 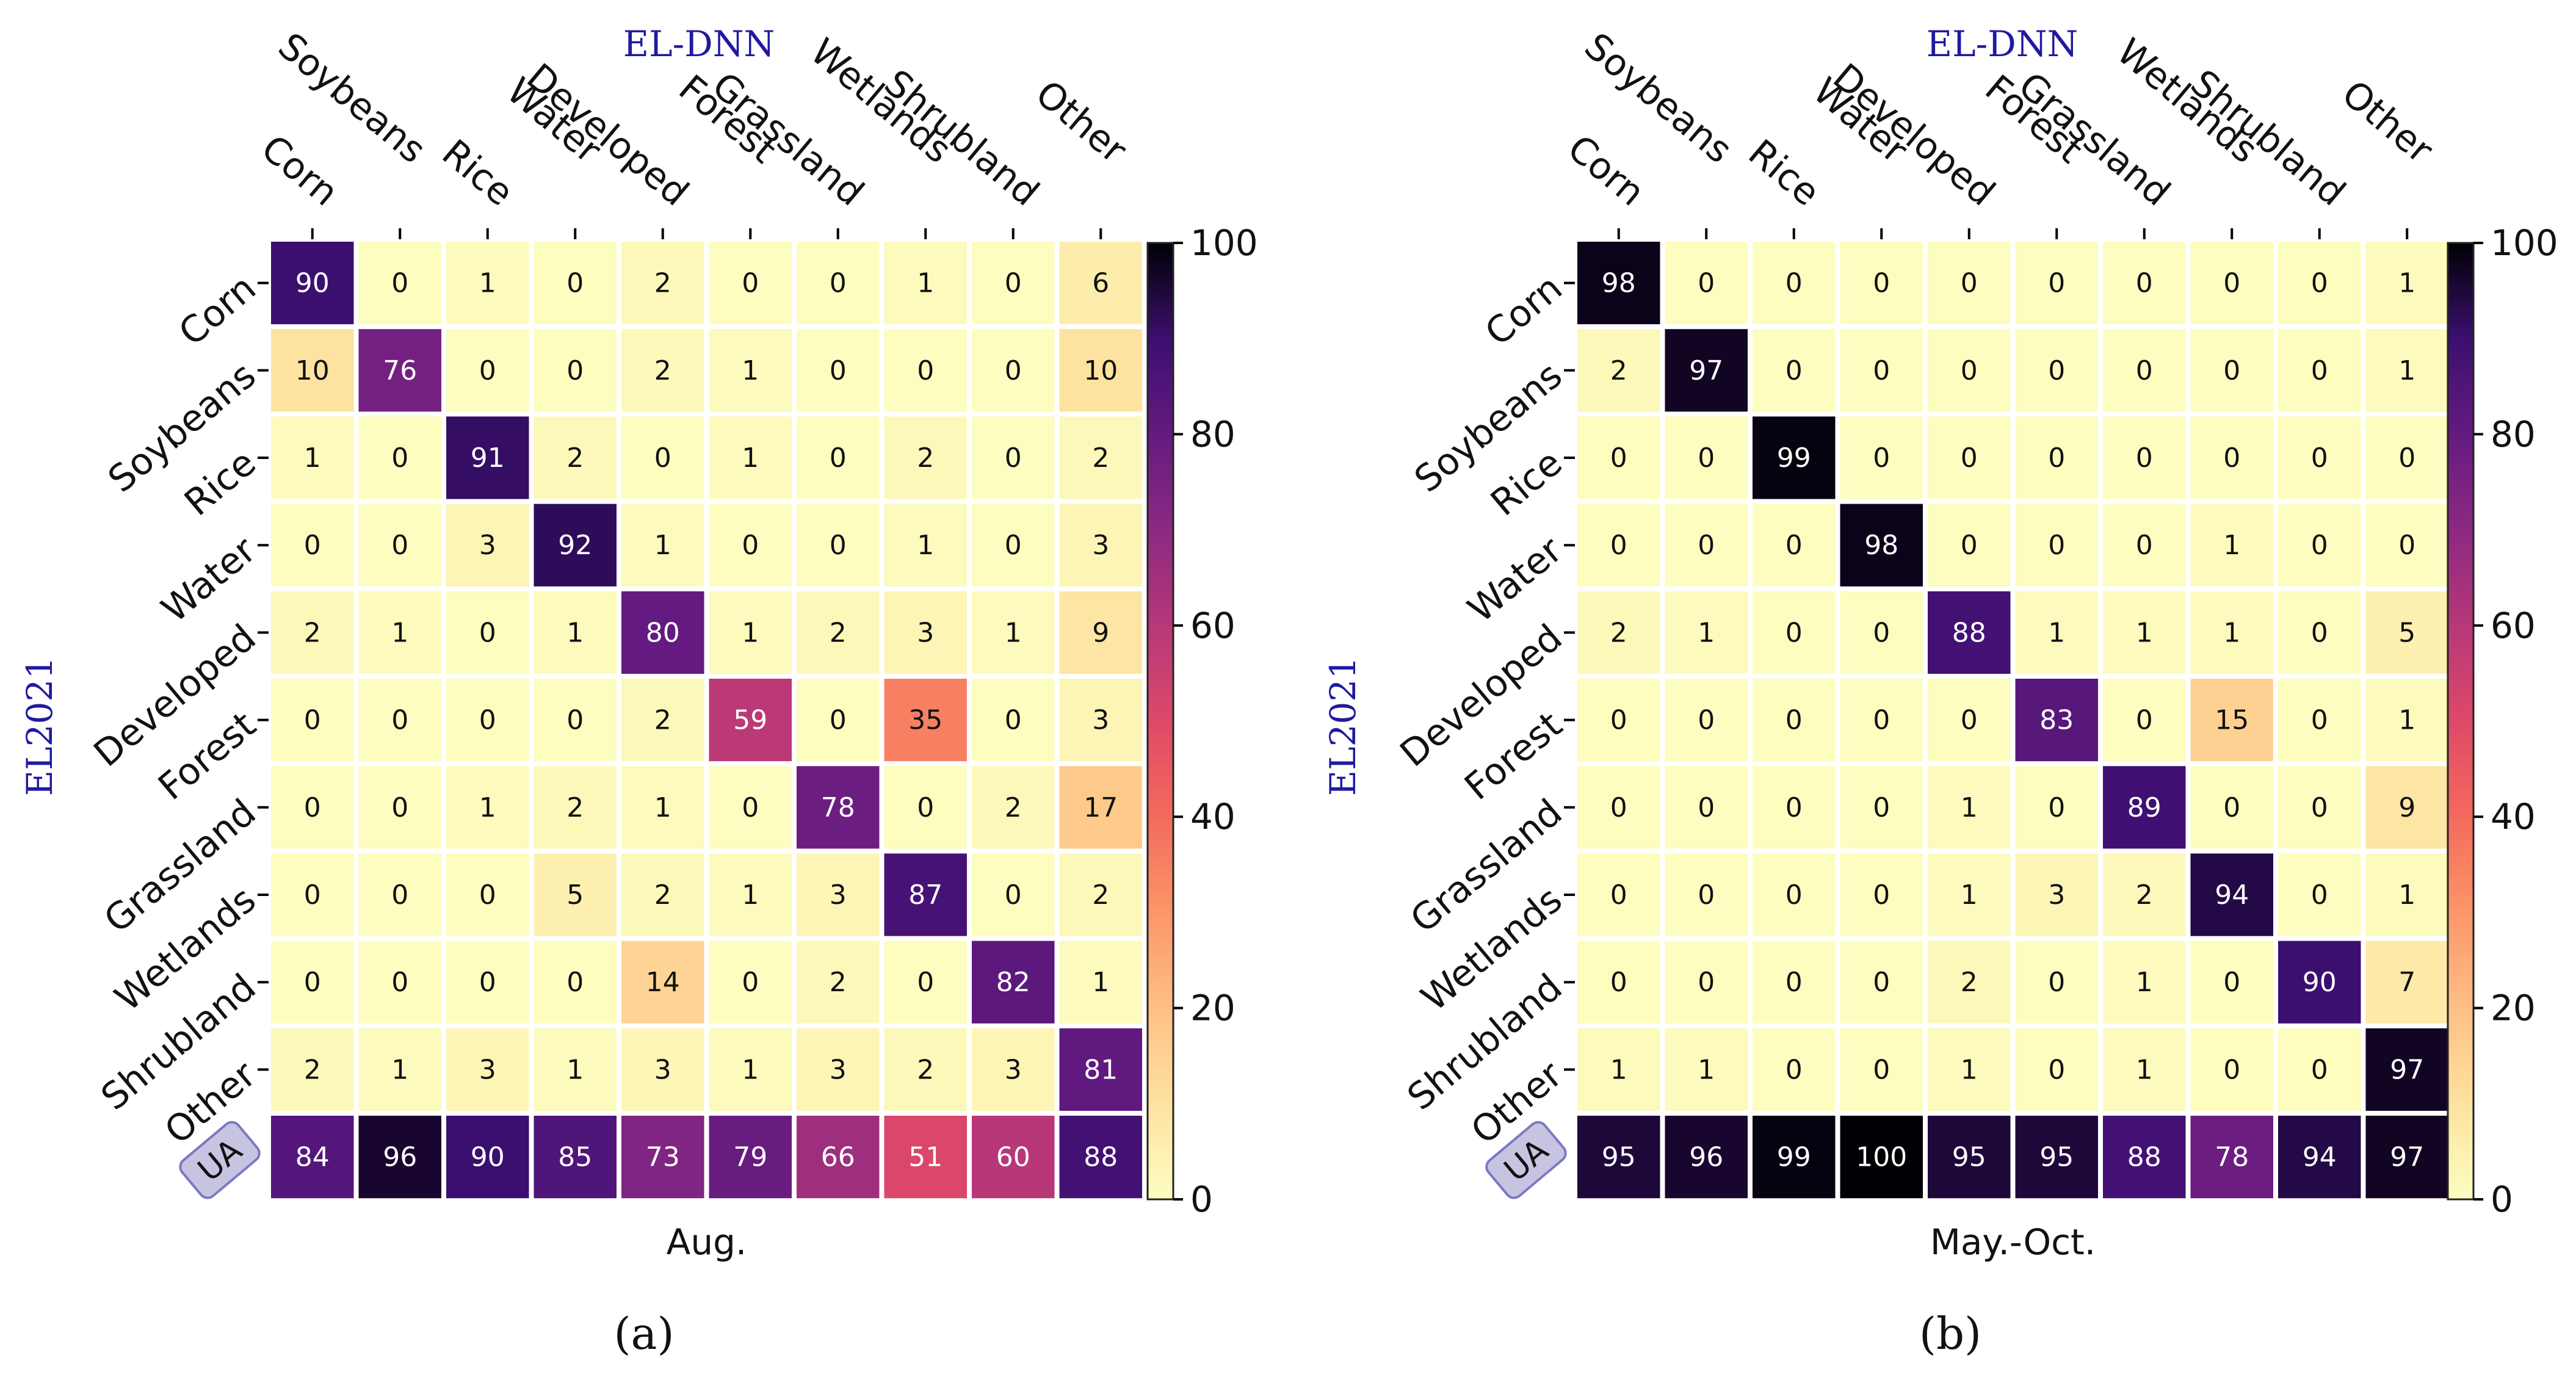 I want to click on cell-rice-other, so click(x=1100, y=457).